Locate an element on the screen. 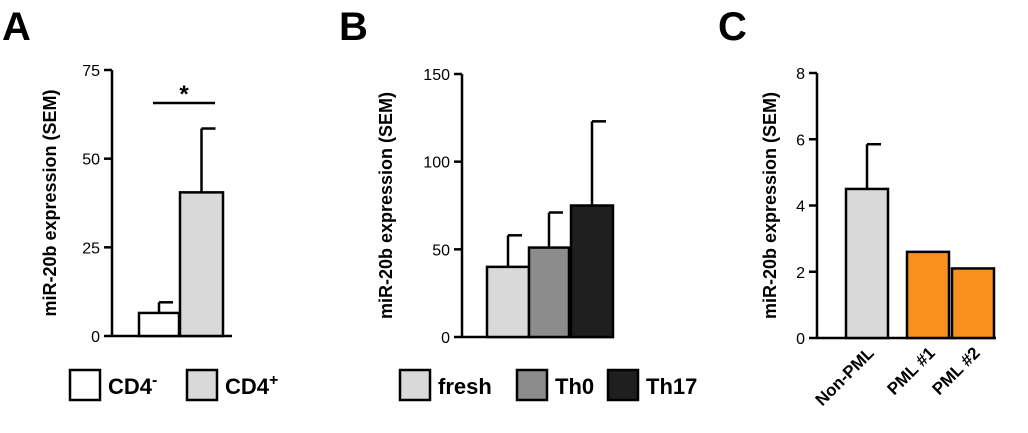 The width and height of the screenshot is (1028, 433). y-tick-label: 4 is located at coordinates (800, 207).